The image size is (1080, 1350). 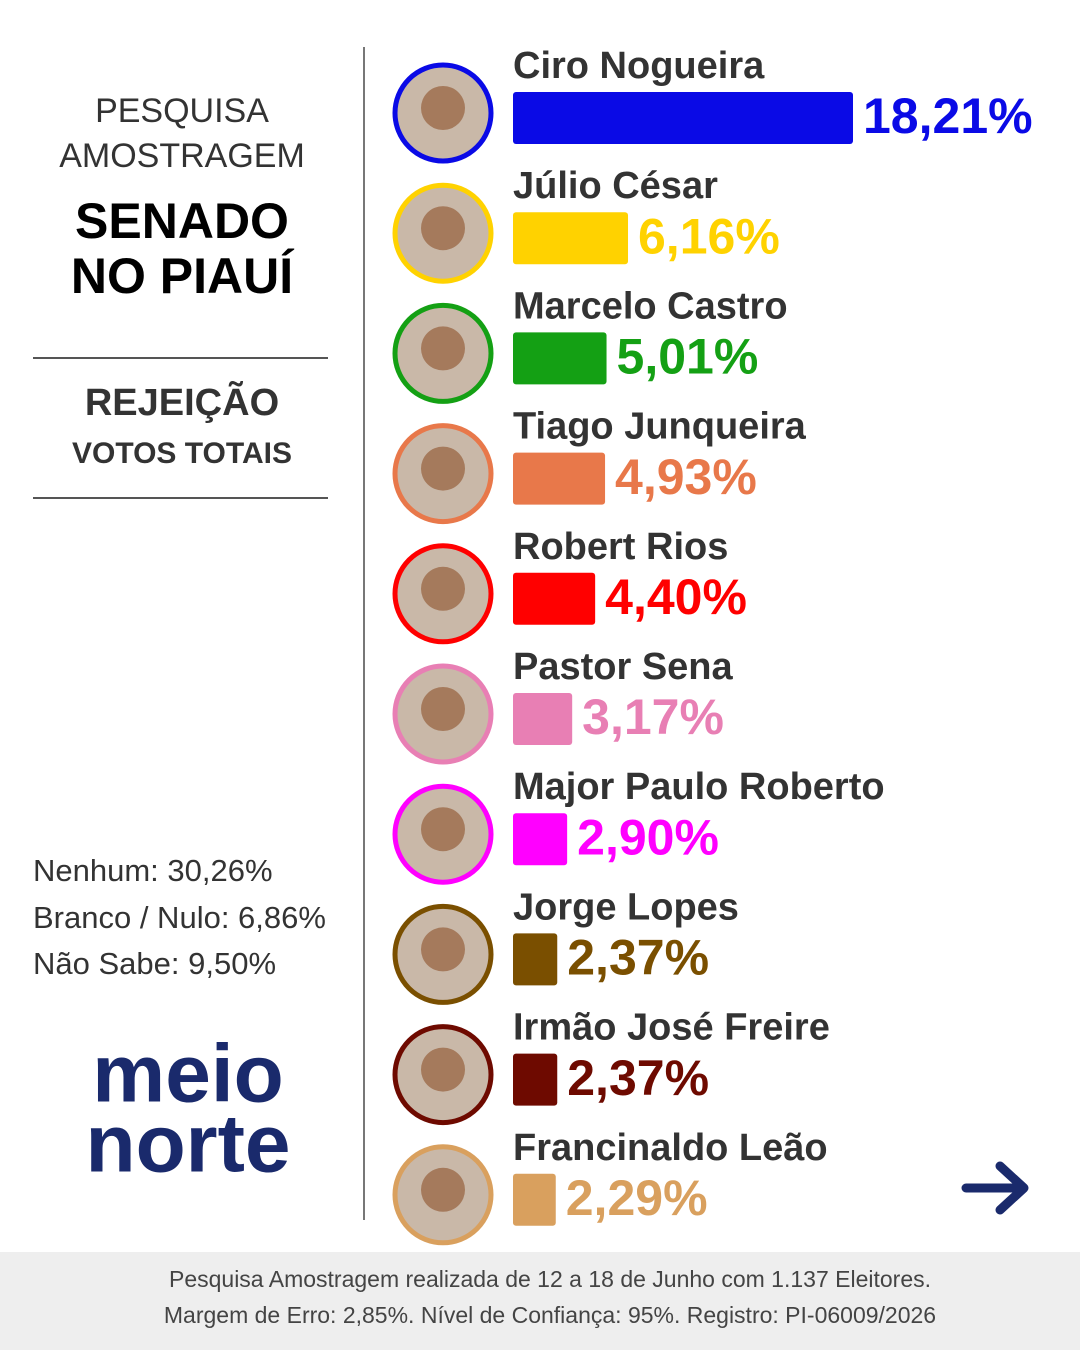 What do you see at coordinates (637, 1198) in the screenshot?
I see `value-label: 2,29%` at bounding box center [637, 1198].